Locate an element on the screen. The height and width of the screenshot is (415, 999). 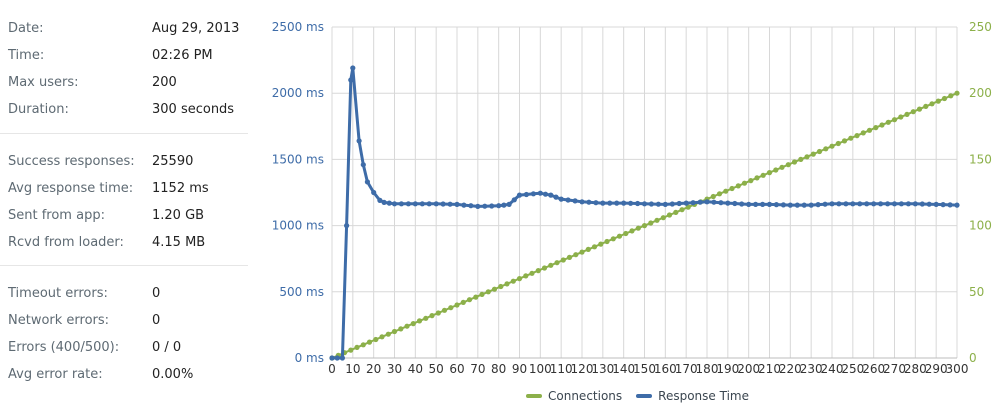
stat-value: 4.15 MB is located at coordinates (179, 242).